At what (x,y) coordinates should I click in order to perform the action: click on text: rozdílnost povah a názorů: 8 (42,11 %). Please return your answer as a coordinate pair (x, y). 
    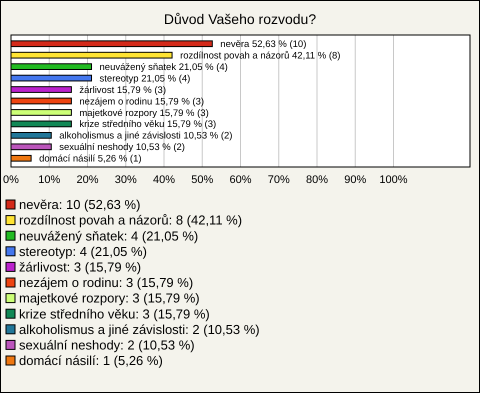
    Looking at the image, I should click on (130, 220).